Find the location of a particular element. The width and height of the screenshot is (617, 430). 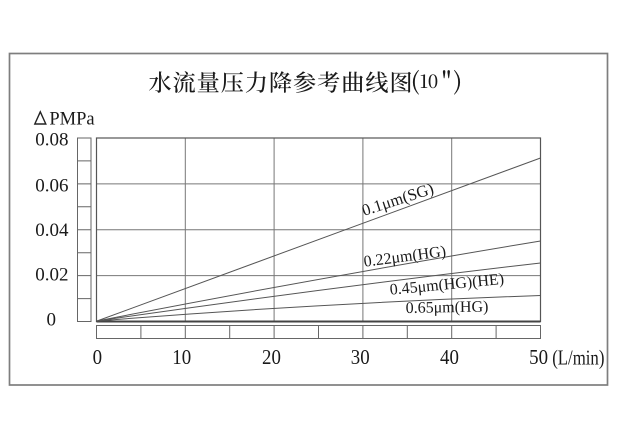

svg-text: (L/min) is located at coordinates (578, 358).